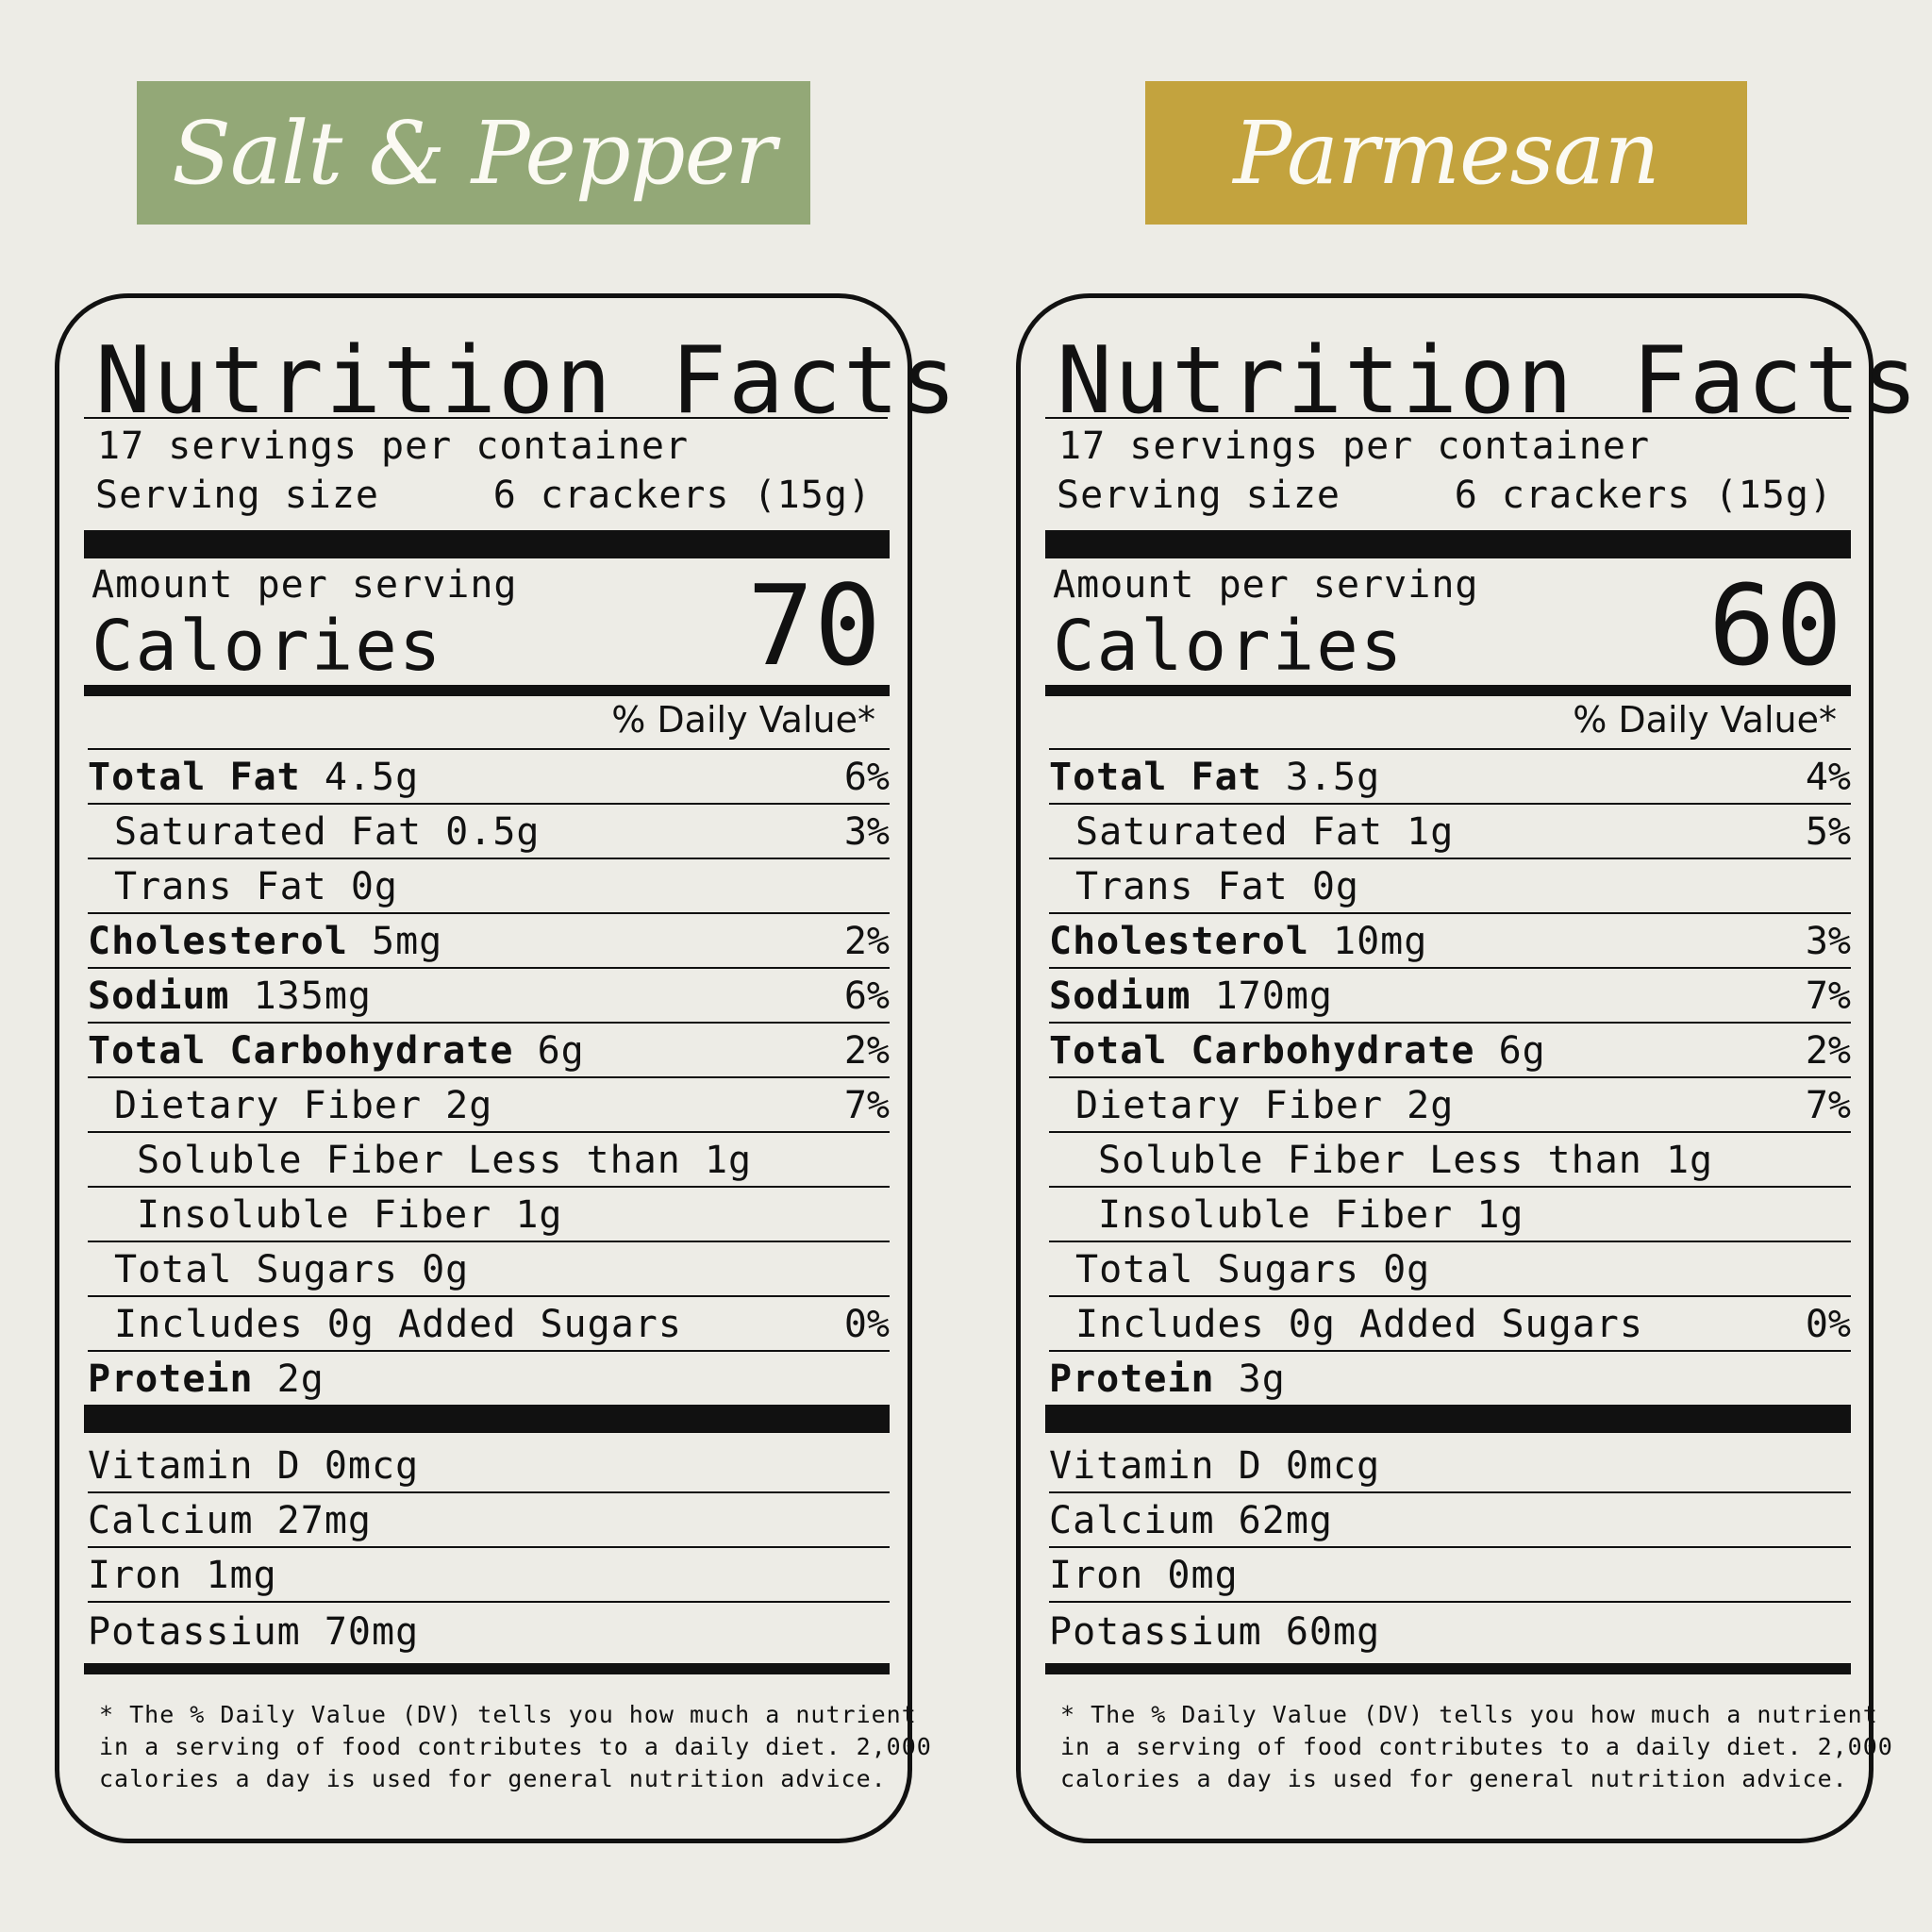  I want to click on nutrient-label: Sodium 170mg, so click(1191, 996).